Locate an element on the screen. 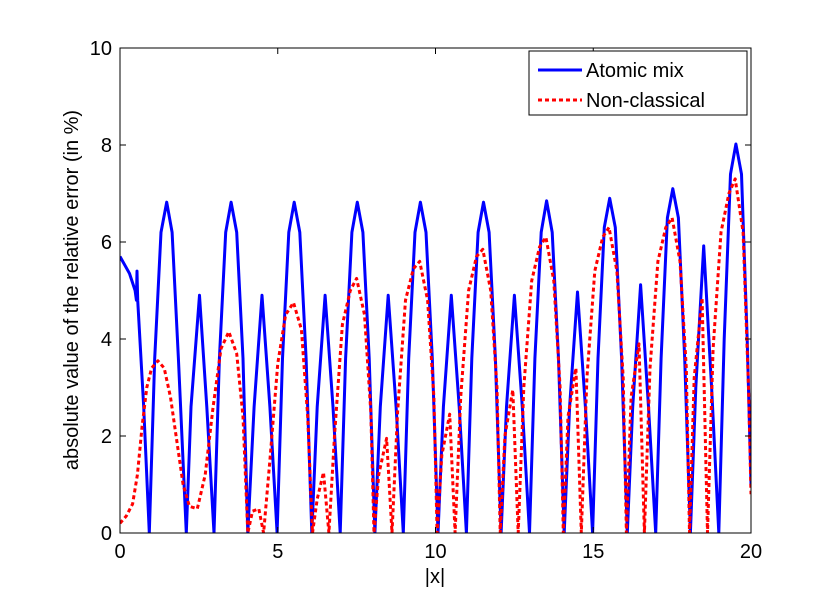  y-tick-label: 4 is located at coordinates (106, 340).